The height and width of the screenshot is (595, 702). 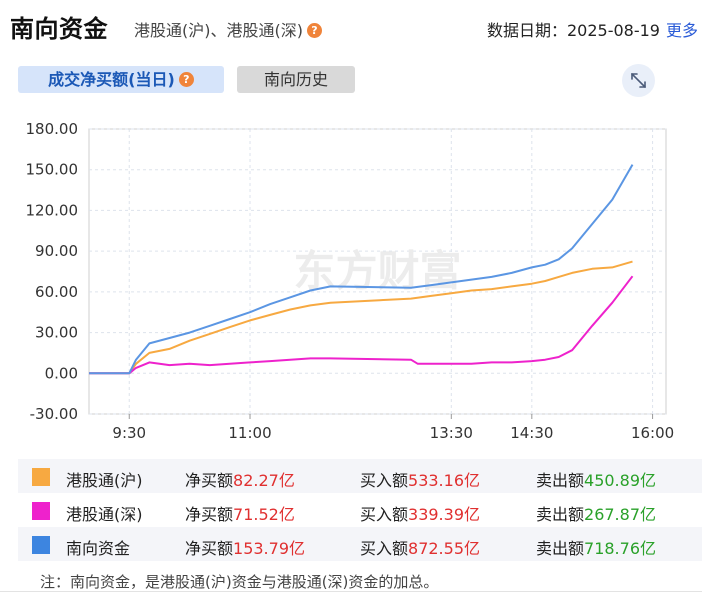 I want to click on date-value: 2025-08-19, so click(x=613, y=30).